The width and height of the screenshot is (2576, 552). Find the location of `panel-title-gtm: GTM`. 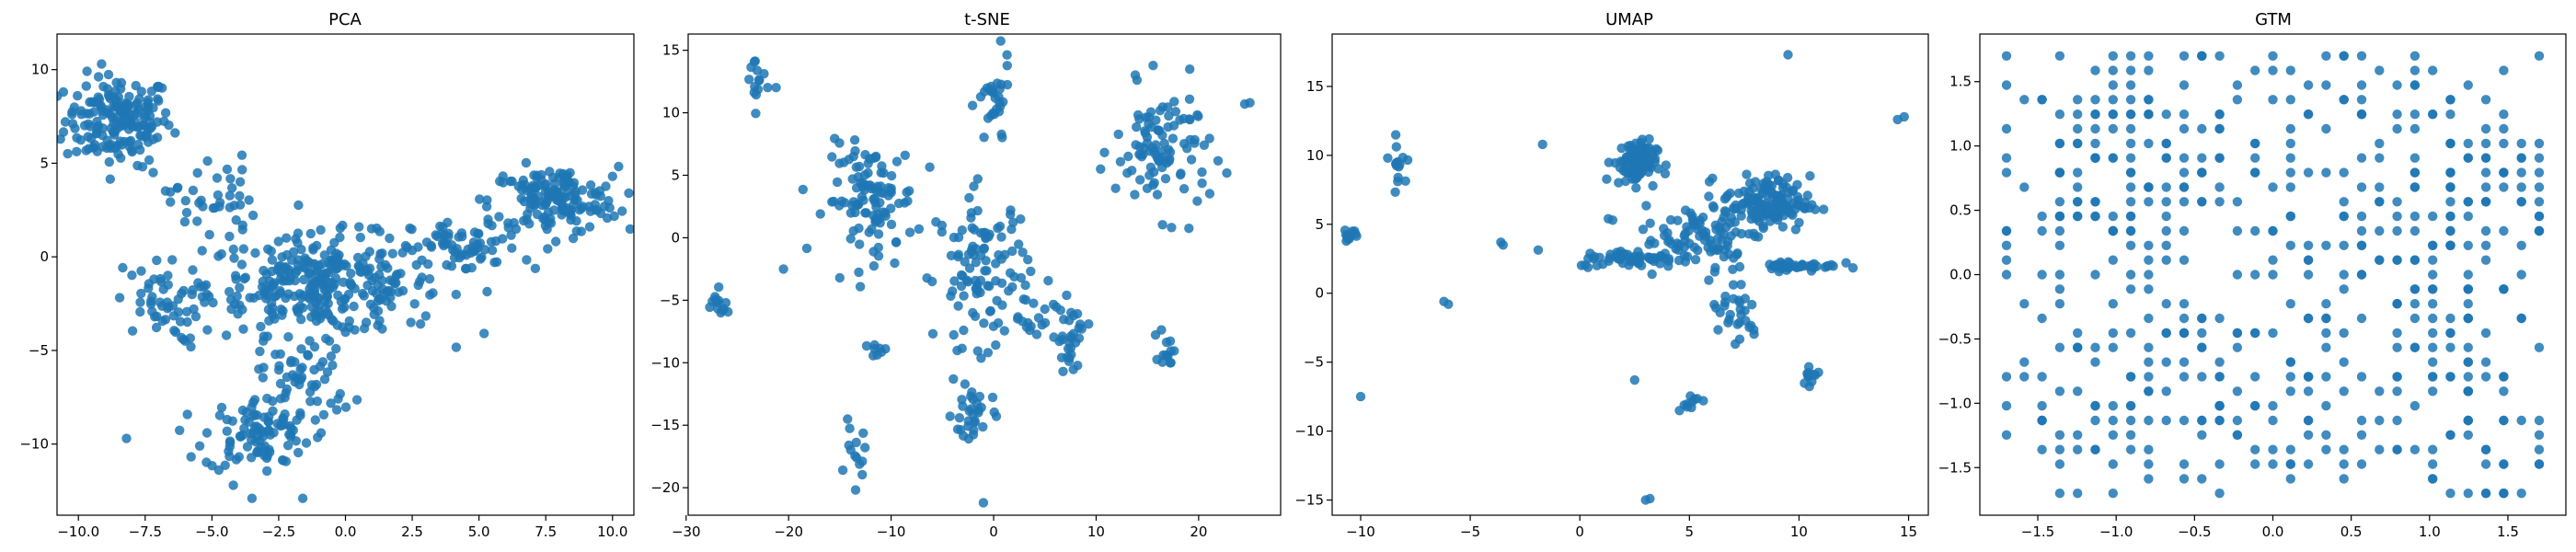

panel-title-gtm: GTM is located at coordinates (2273, 19).